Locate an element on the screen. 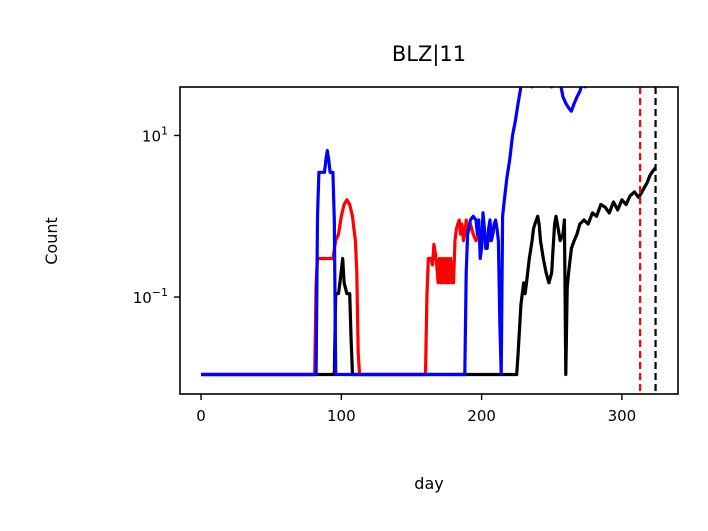 Image resolution: width=708 pixels, height=531 pixels. chart-title: BLZ|11 is located at coordinates (429, 54).